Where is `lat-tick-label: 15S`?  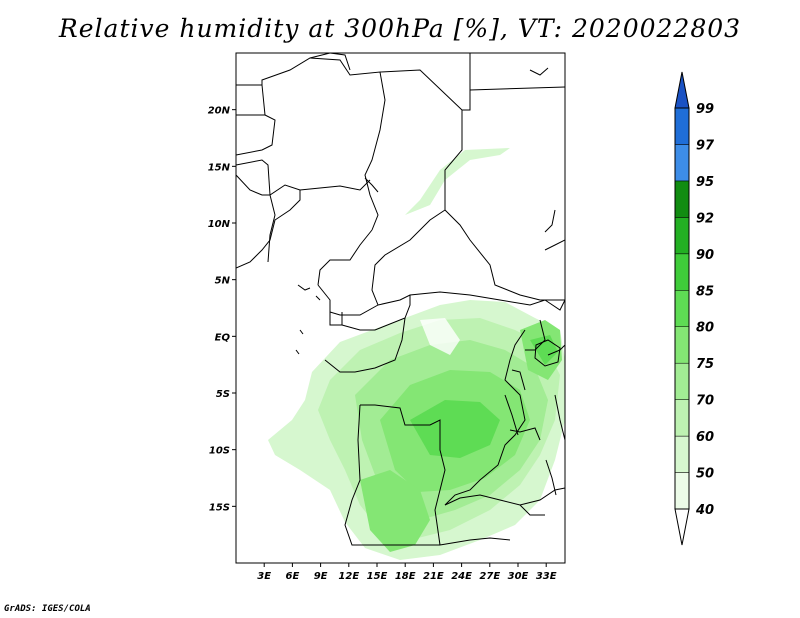 lat-tick-label: 15S is located at coordinates (219, 507).